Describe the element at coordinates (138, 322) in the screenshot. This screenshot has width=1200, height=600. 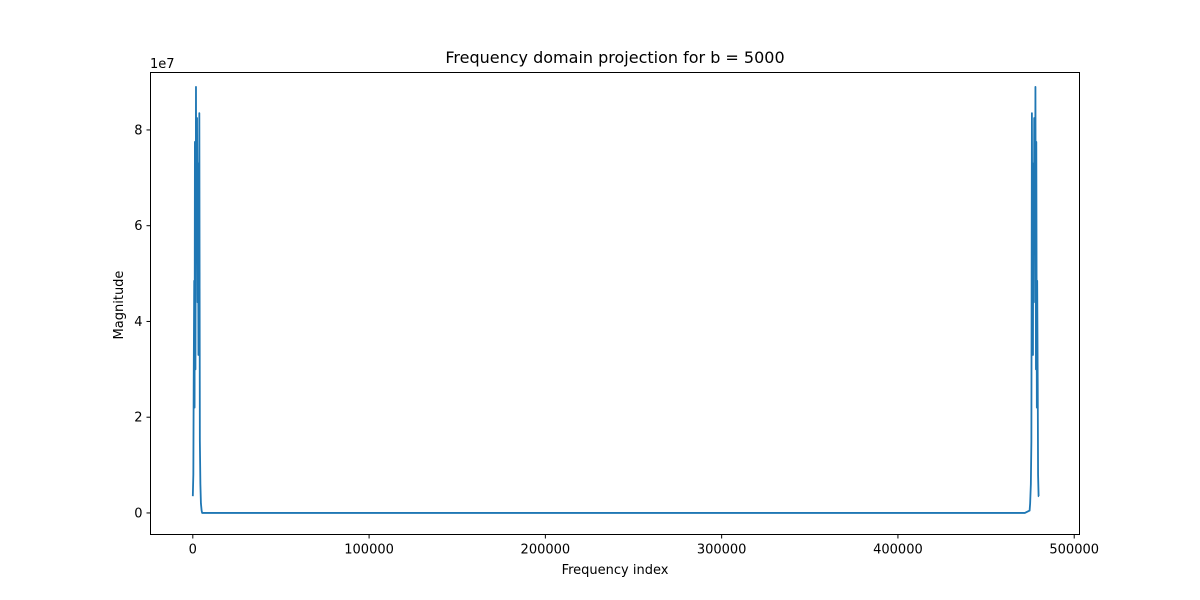
I see `y-tick-label: 4` at that location.